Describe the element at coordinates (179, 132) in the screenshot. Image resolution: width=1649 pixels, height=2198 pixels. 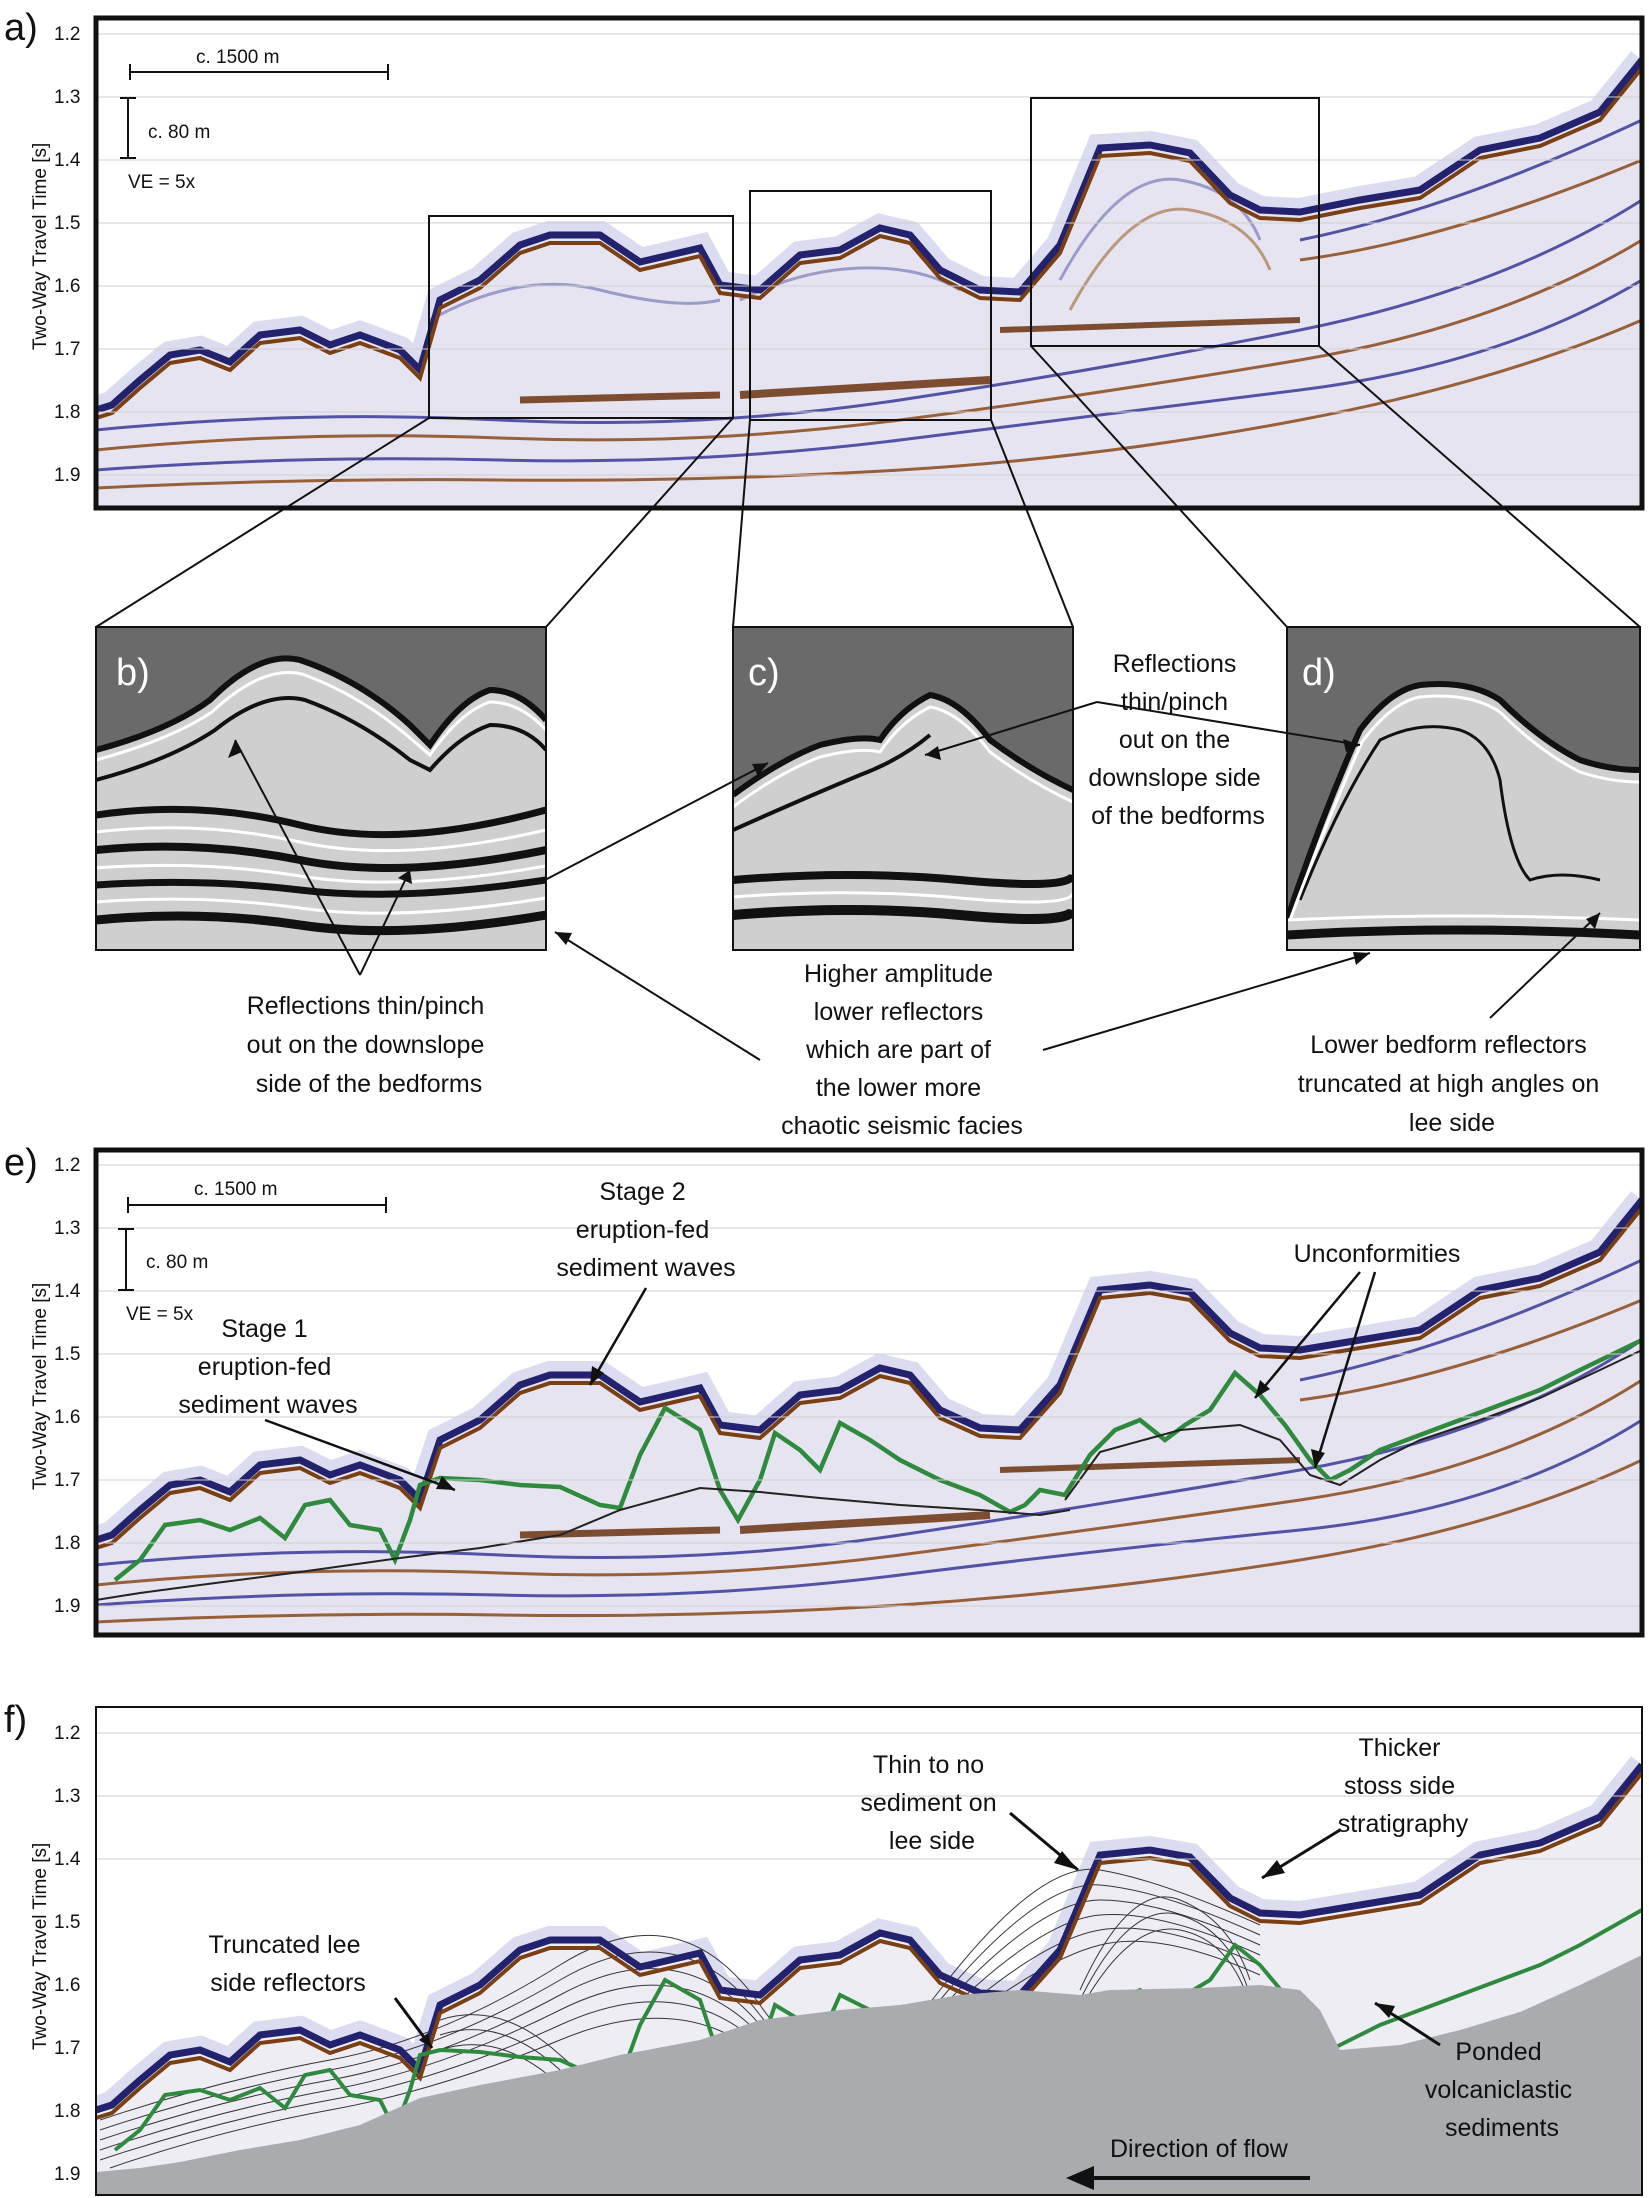
I see `panel-a-vscale: c. 80 m` at that location.